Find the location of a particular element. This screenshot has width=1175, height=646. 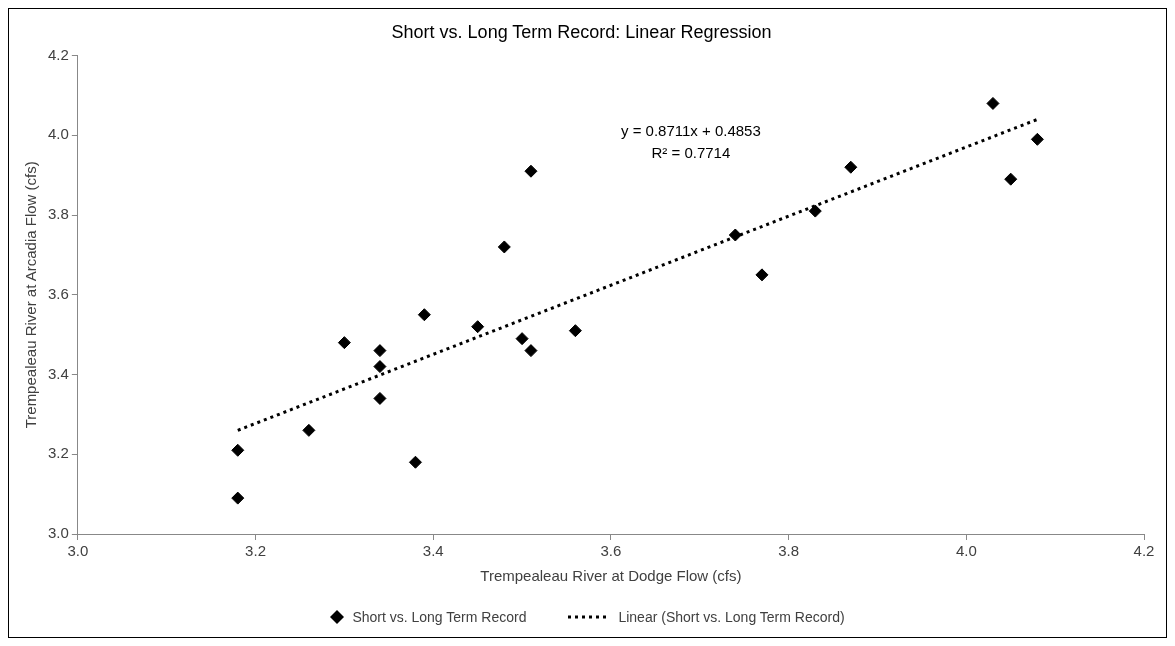

chart-title: Short vs. Long Term Record: Linear Regression is located at coordinates (581, 31).